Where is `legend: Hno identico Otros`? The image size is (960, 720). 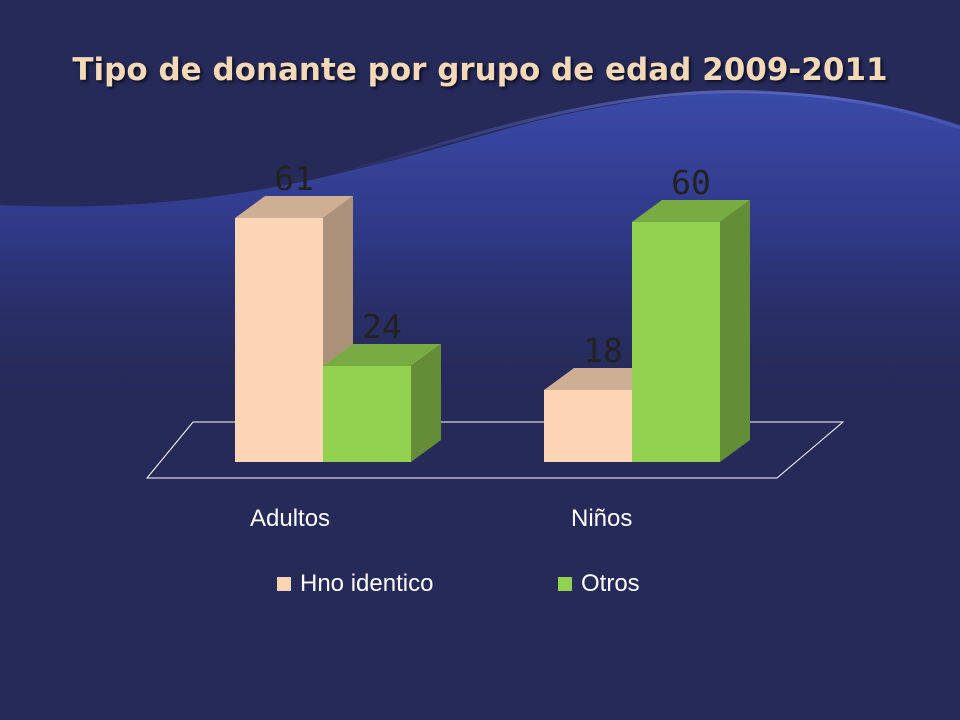
legend: Hno identico Otros is located at coordinates (480, 588).